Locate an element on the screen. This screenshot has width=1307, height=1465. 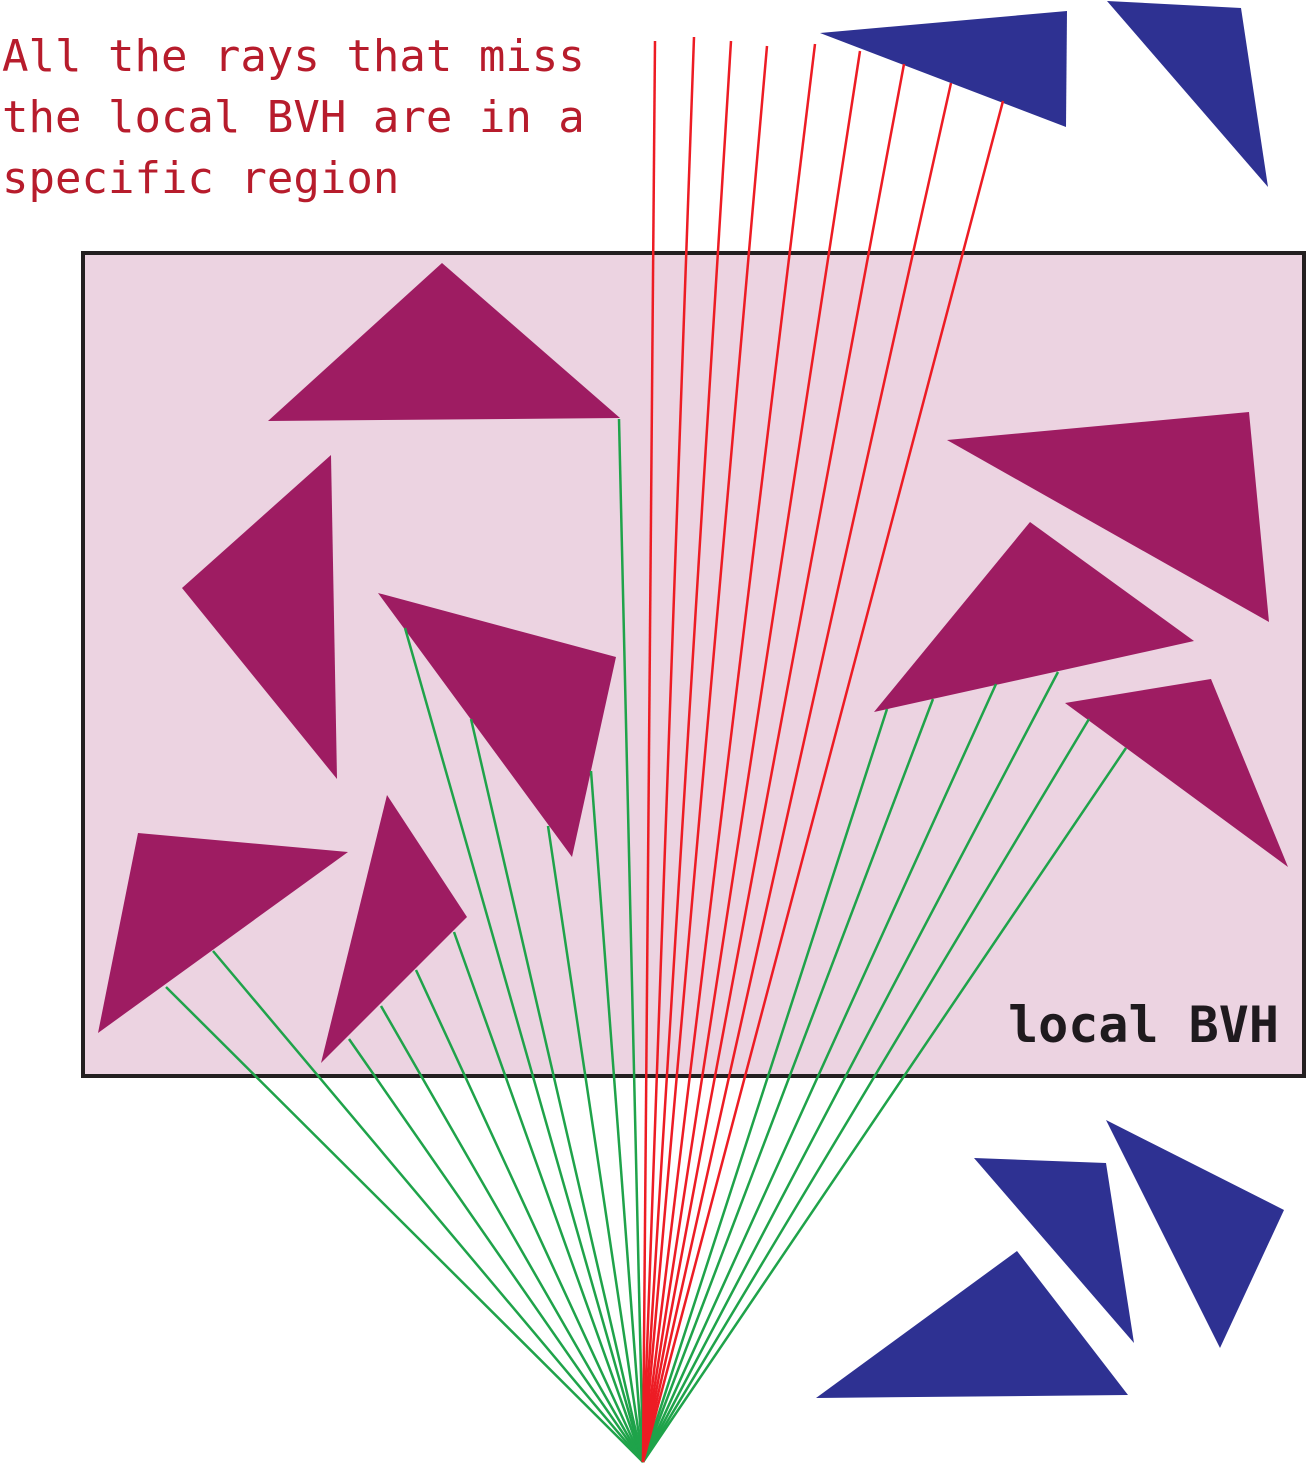
caption-line: the local BVH are in a is located at coordinates (293, 117).